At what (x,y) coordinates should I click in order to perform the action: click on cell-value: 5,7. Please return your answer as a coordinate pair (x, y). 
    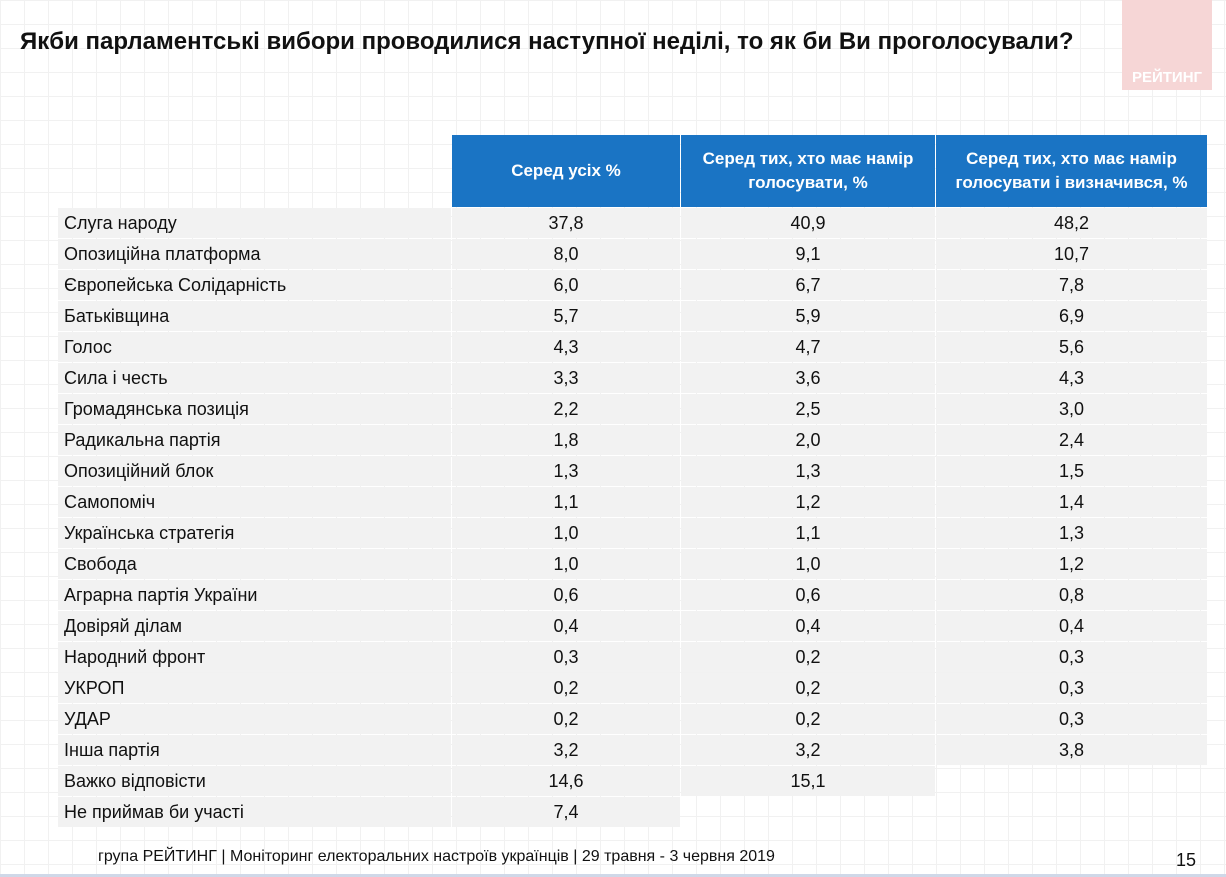
    Looking at the image, I should click on (566, 316).